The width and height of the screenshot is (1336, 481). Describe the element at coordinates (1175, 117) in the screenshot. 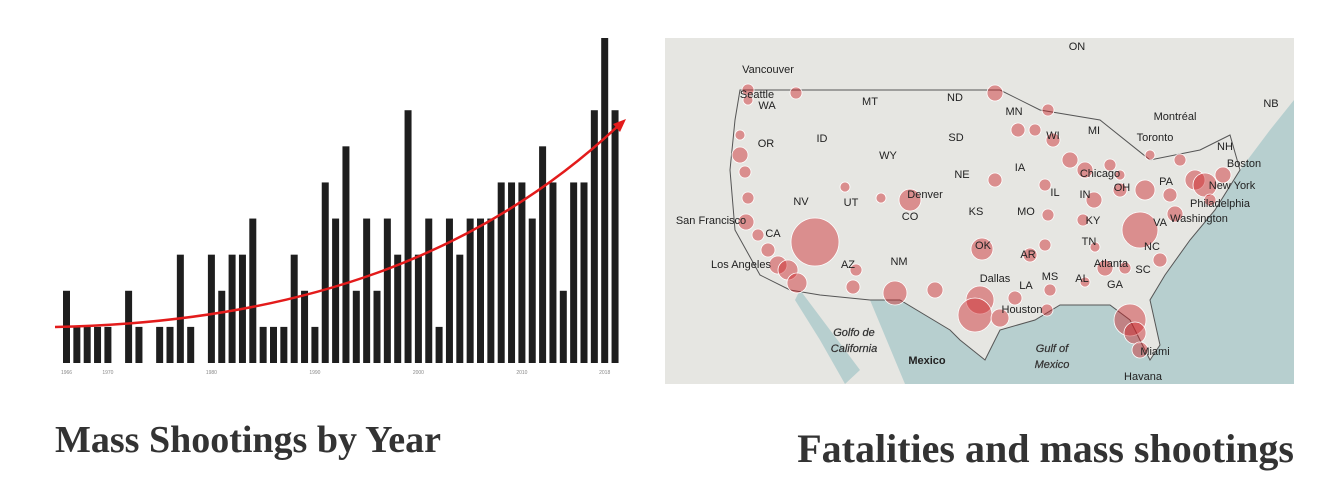

I see `map-label: Montréal` at that location.